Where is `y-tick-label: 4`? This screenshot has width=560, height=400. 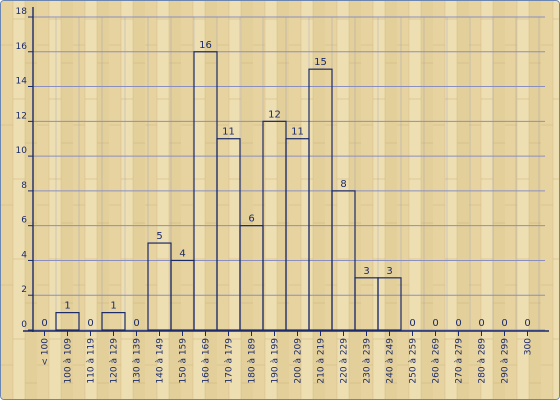
y-tick-label: 4 is located at coordinates (24, 255).